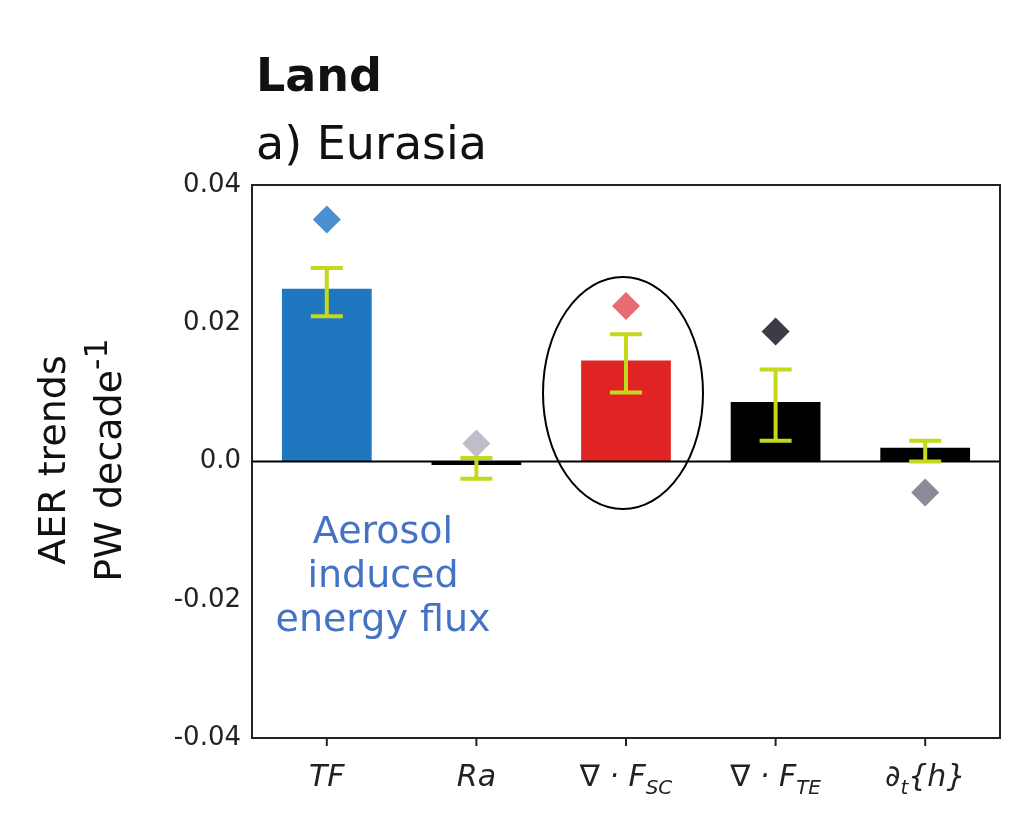 This screenshot has height=814, width=1022. What do you see at coordinates (319, 75) in the screenshot?
I see `chart-title: Land` at bounding box center [319, 75].